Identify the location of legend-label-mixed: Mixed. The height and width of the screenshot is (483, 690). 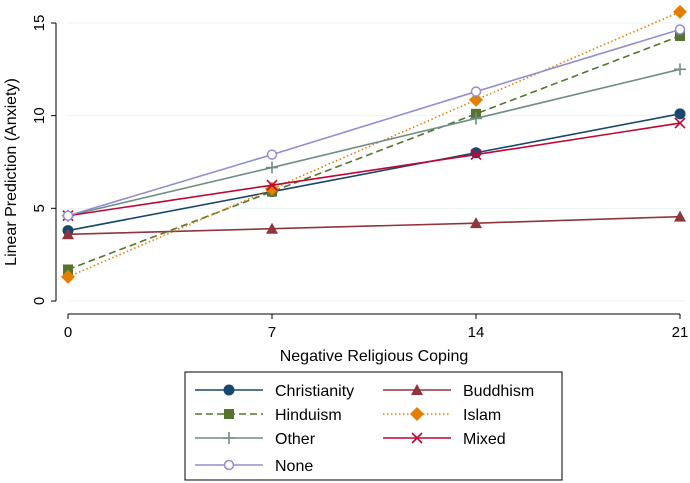
(484, 439).